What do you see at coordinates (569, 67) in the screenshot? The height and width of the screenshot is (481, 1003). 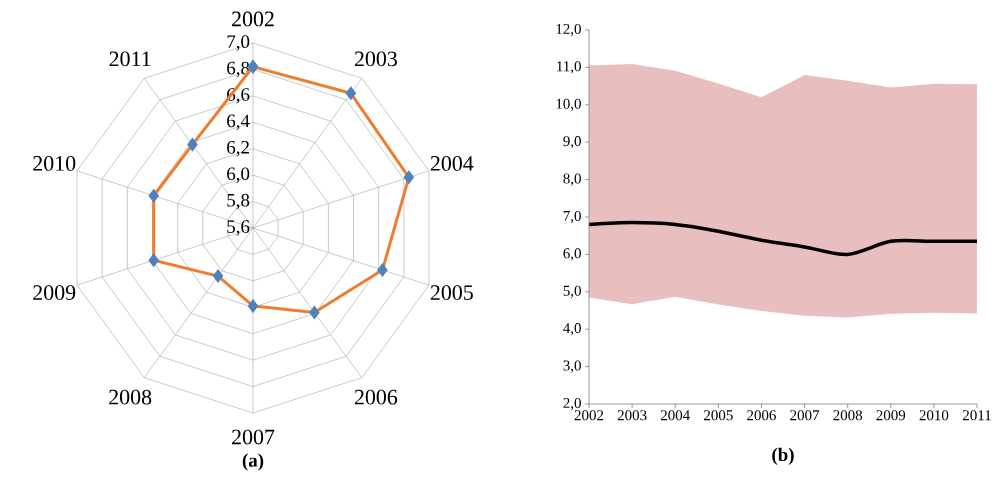 I see `y-tick-label: 11,0` at bounding box center [569, 67].